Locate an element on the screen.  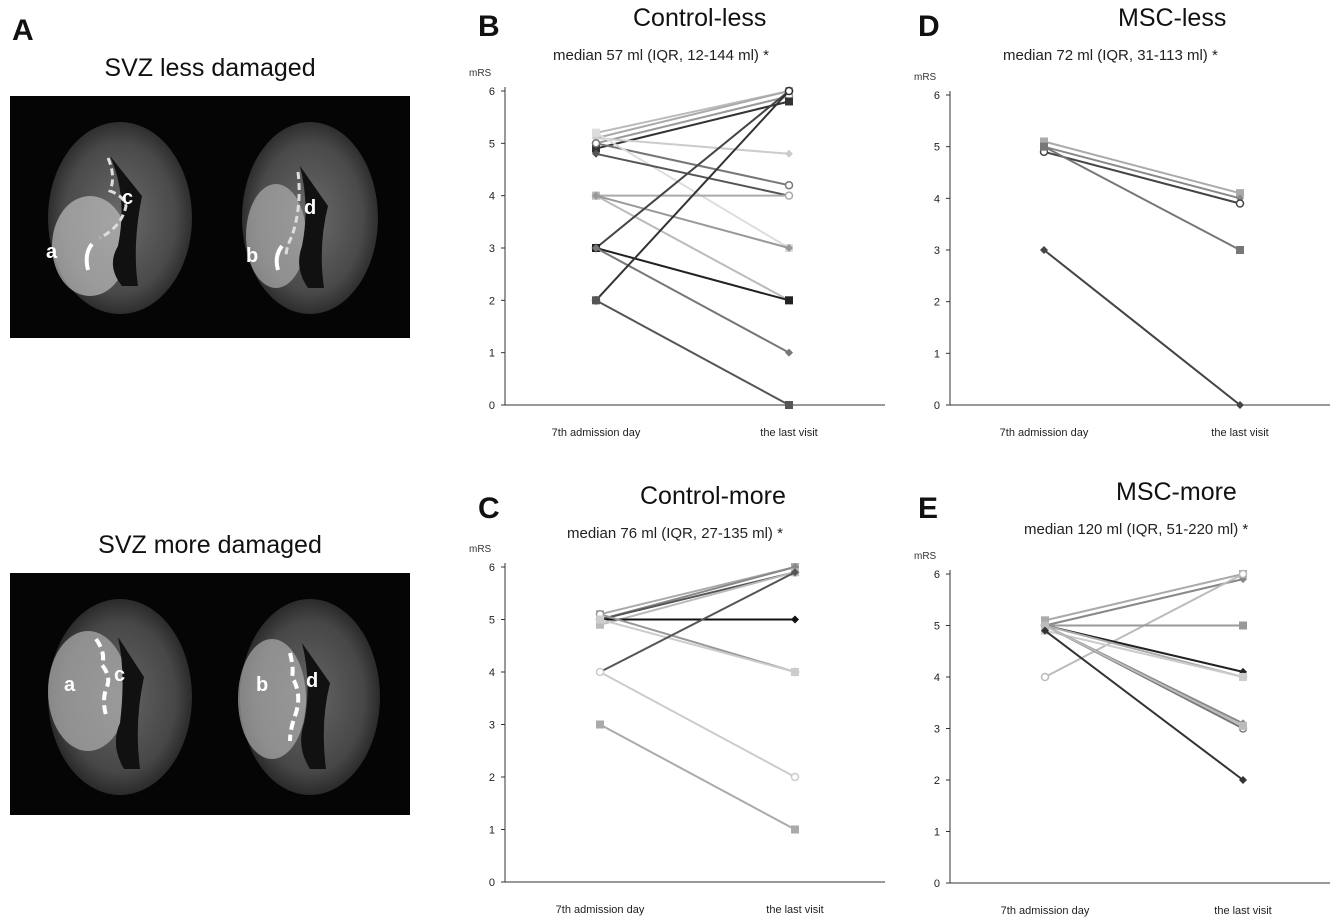
svz-more-title: SVZ more damaged is located at coordinates (210, 545).